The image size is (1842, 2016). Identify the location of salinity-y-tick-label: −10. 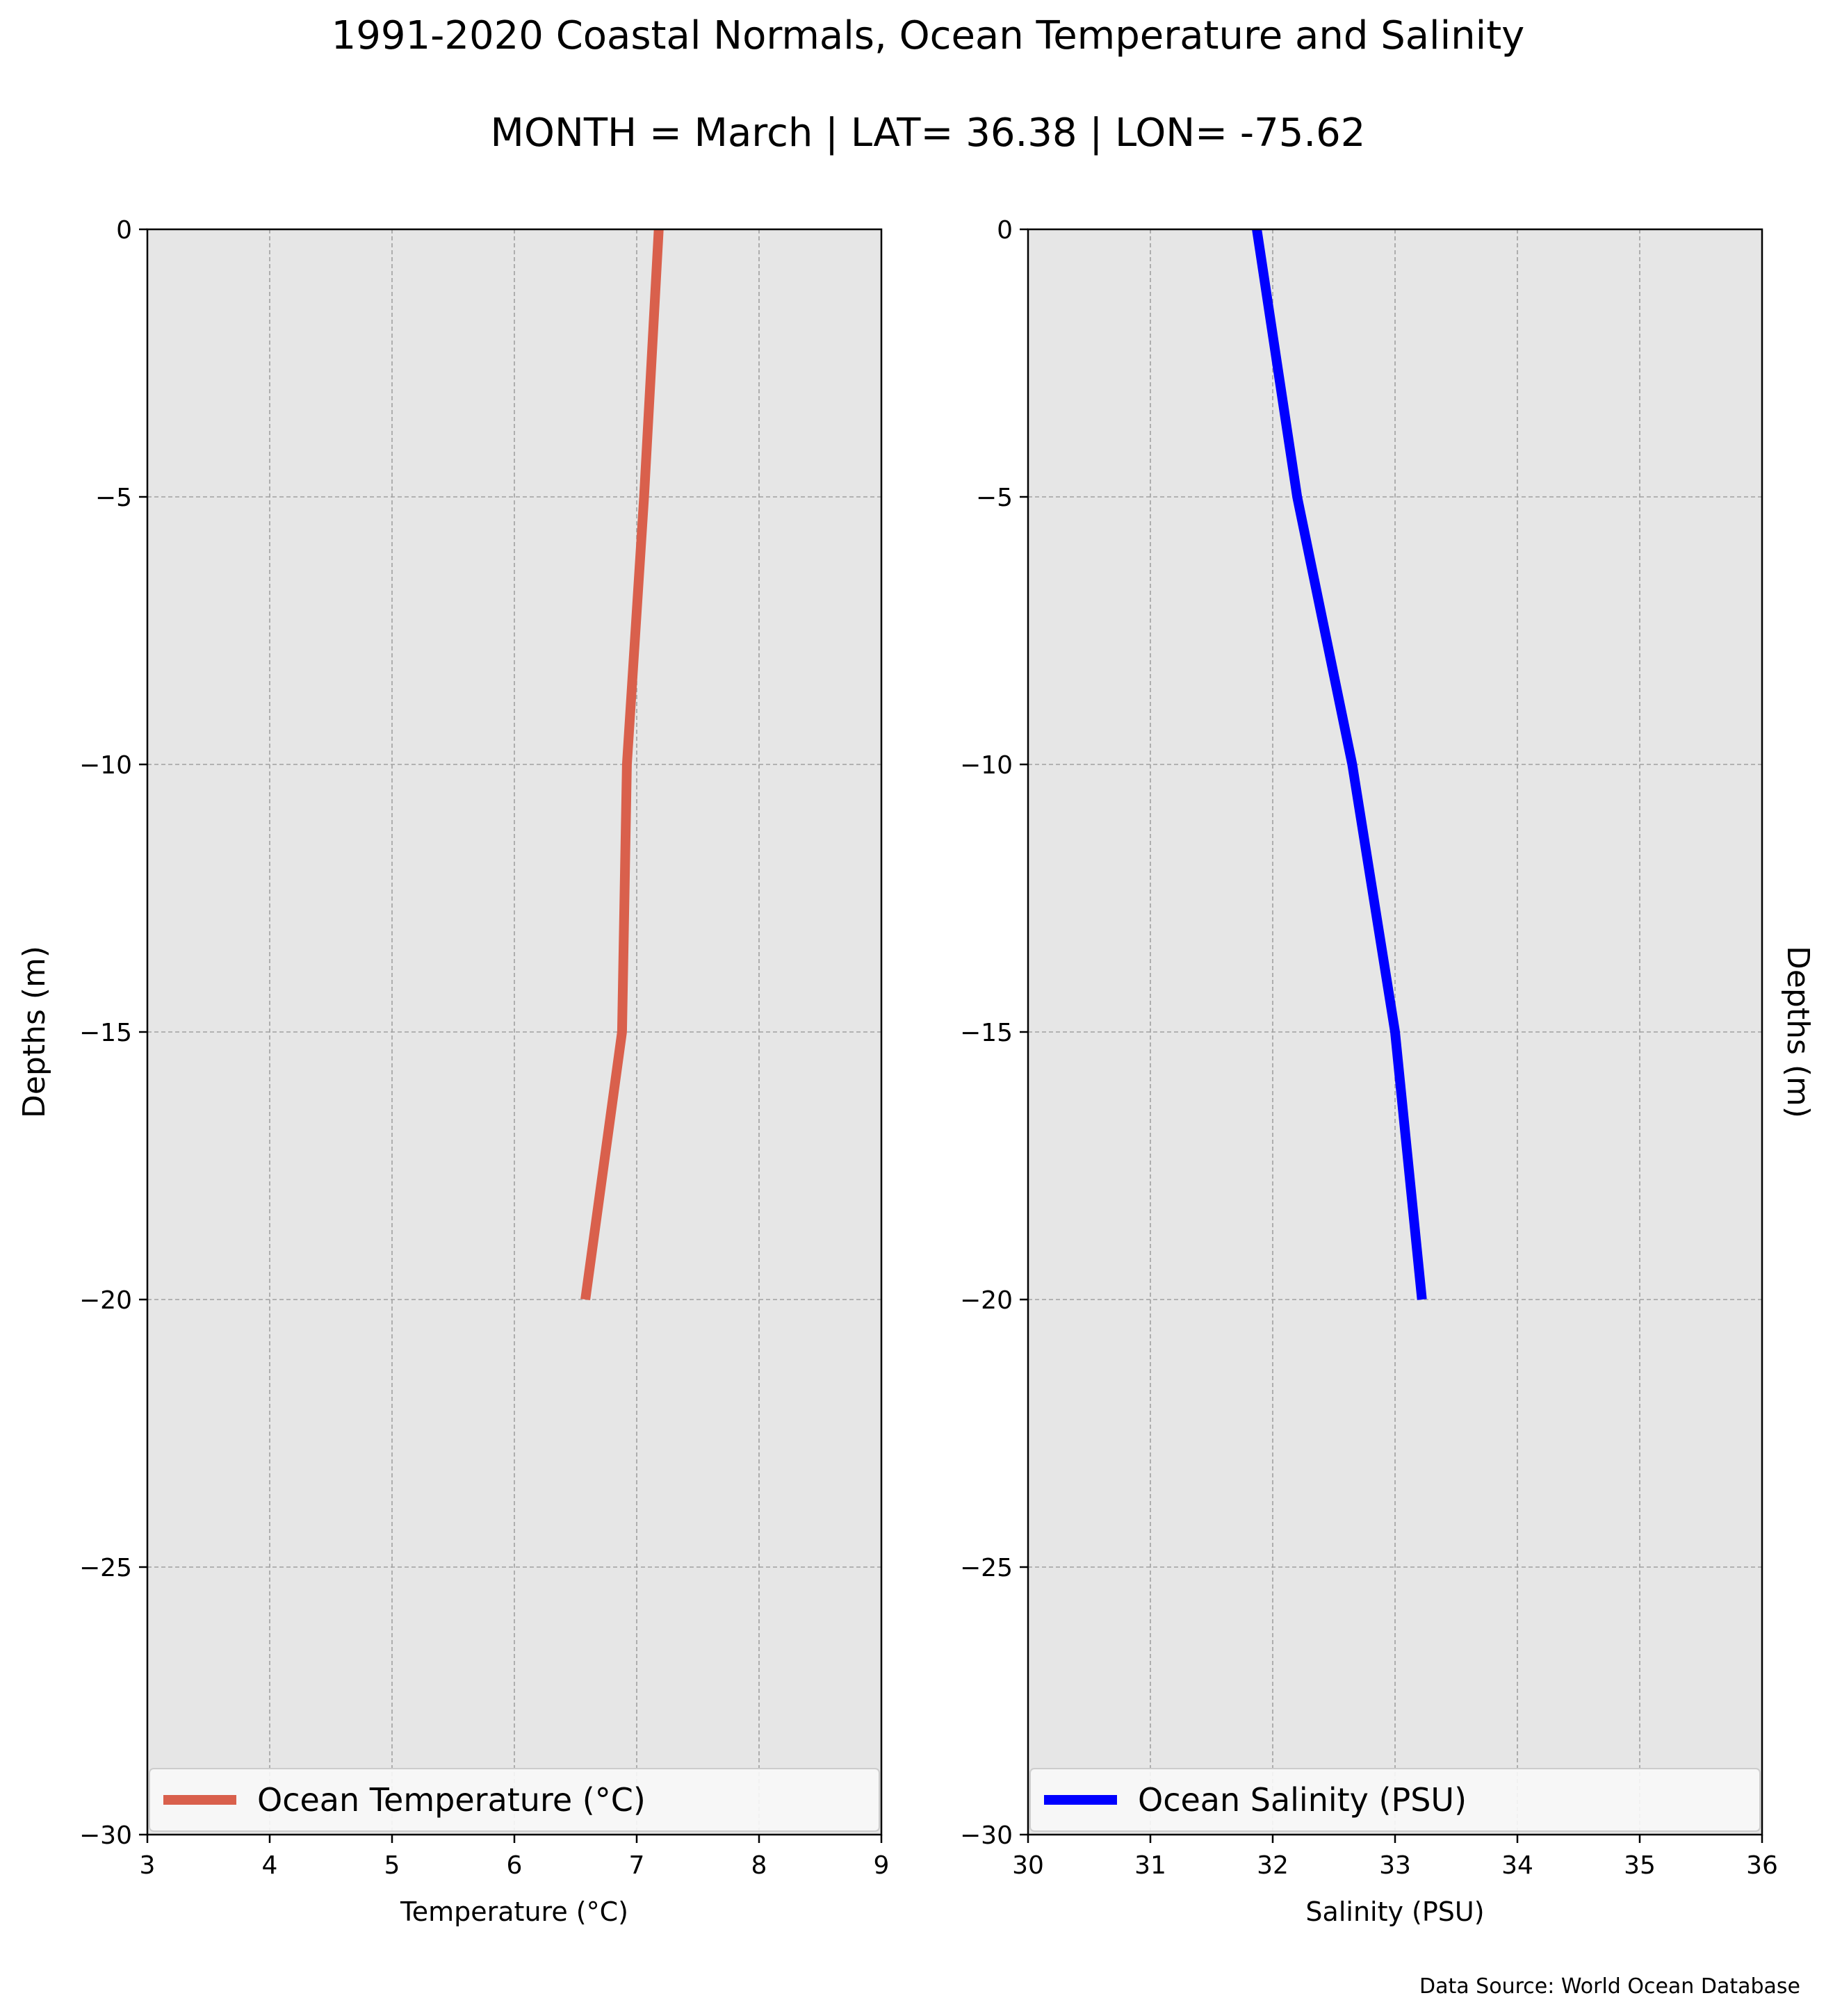
(986, 765).